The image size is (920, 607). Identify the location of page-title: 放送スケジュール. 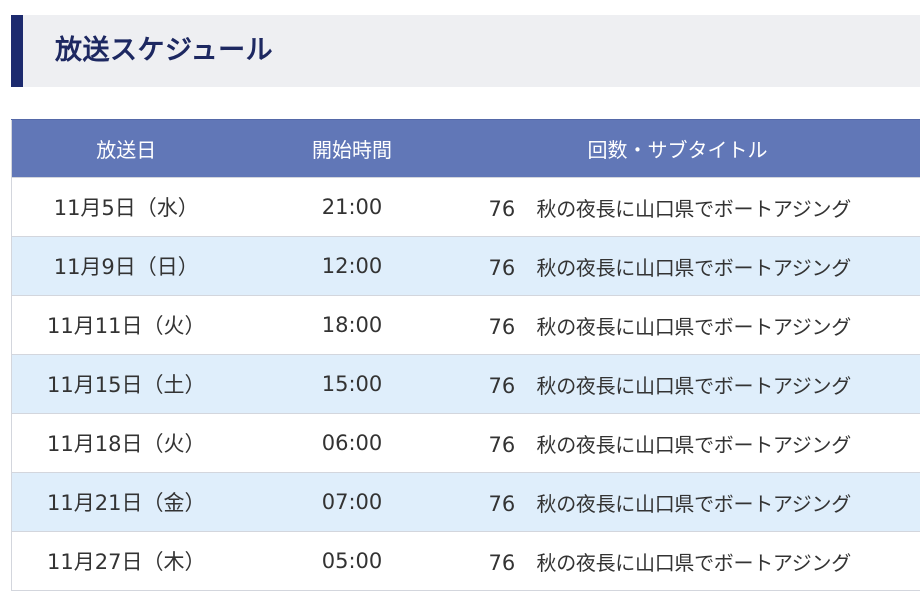
(164, 50).